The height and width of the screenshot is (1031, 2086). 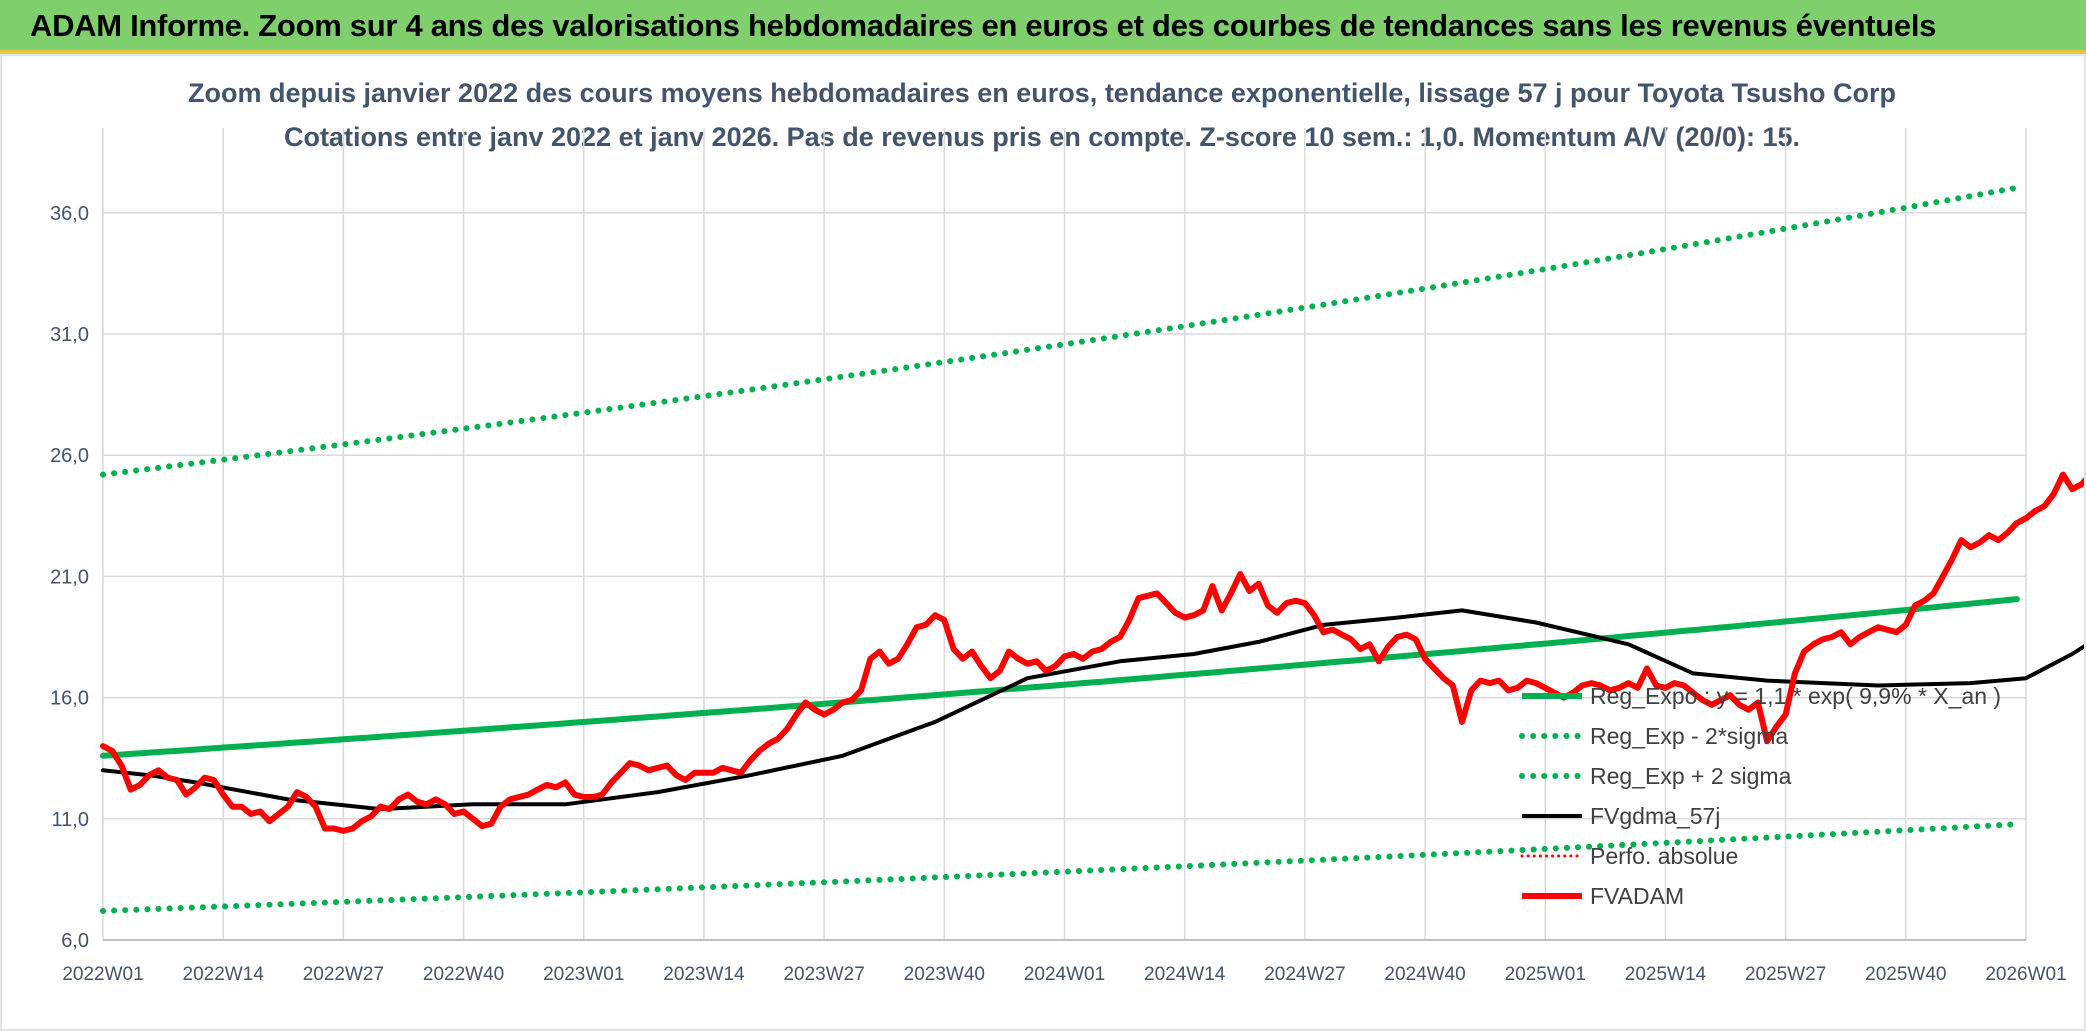 What do you see at coordinates (1785, 974) in the screenshot?
I see `x-tick-label: 2025W27` at bounding box center [1785, 974].